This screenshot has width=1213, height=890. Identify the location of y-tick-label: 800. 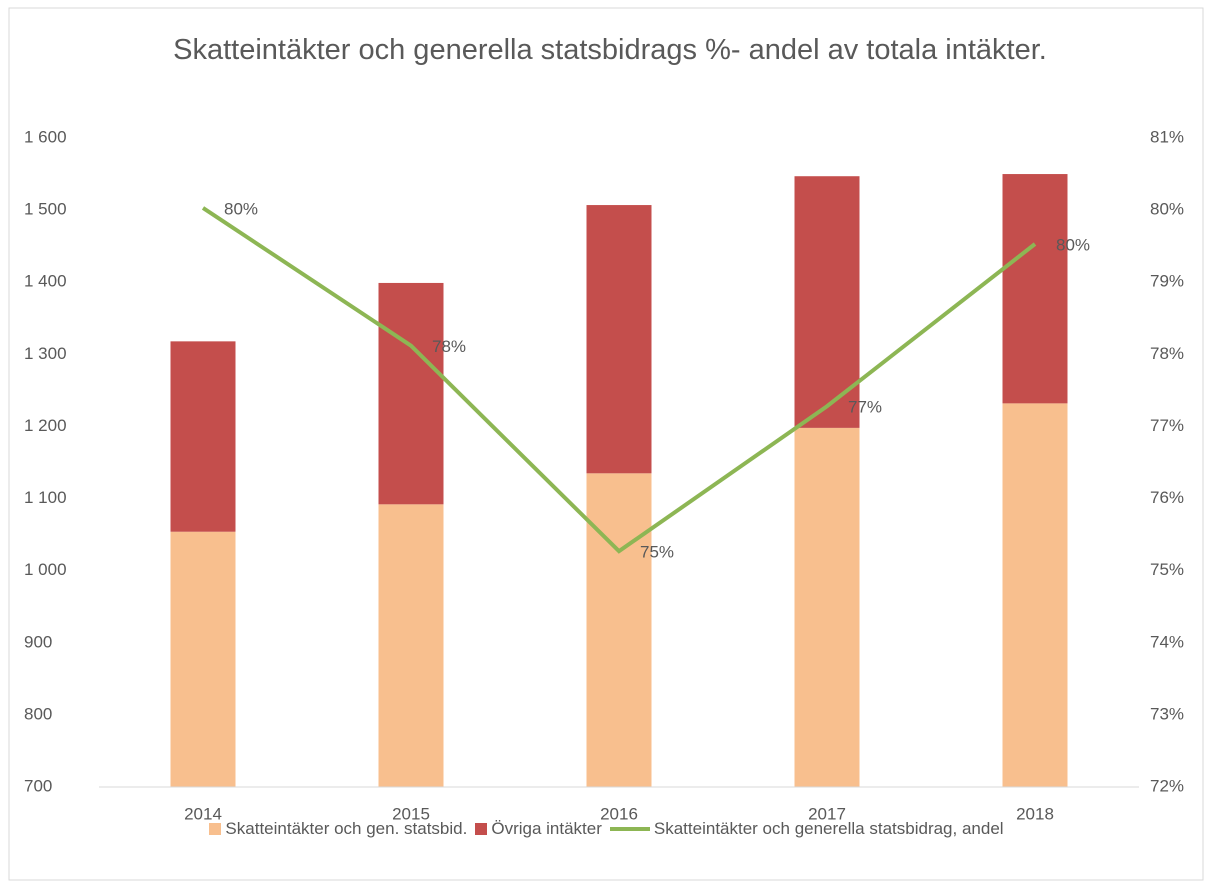
(38, 713).